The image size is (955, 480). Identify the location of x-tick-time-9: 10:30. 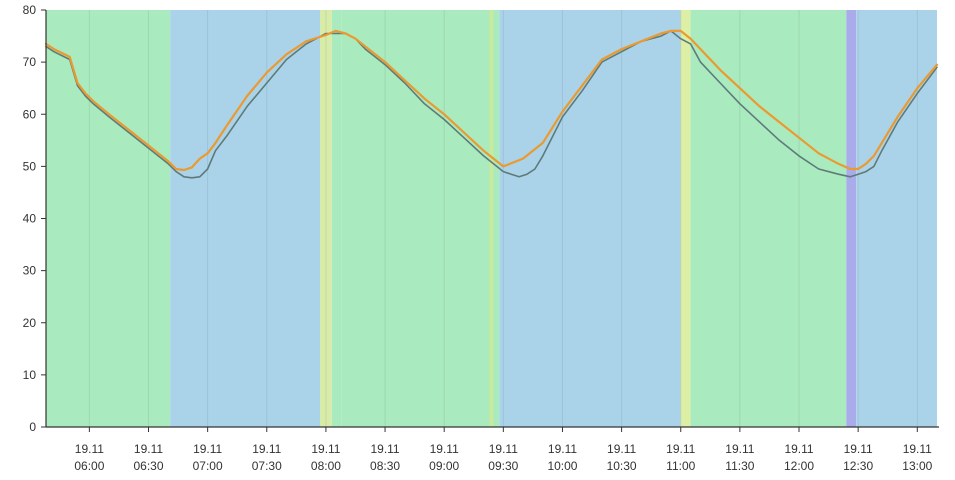
(622, 466).